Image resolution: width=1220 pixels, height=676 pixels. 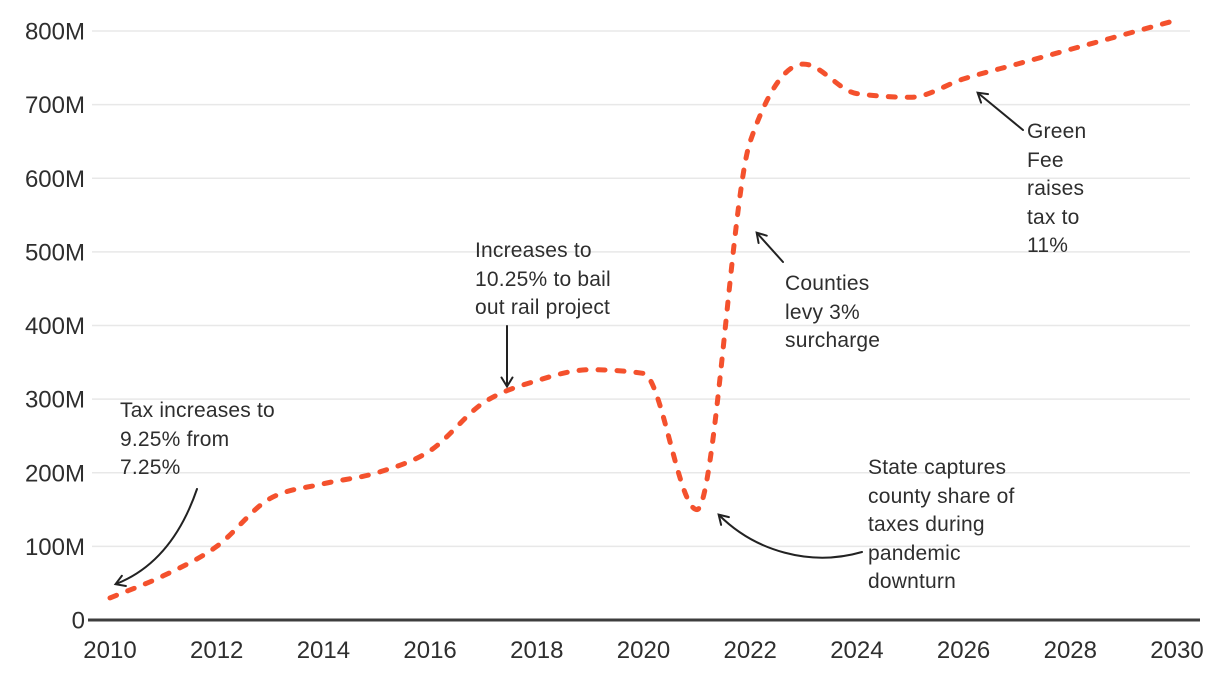 What do you see at coordinates (55, 105) in the screenshot?
I see `y-tick-label: 700M` at bounding box center [55, 105].